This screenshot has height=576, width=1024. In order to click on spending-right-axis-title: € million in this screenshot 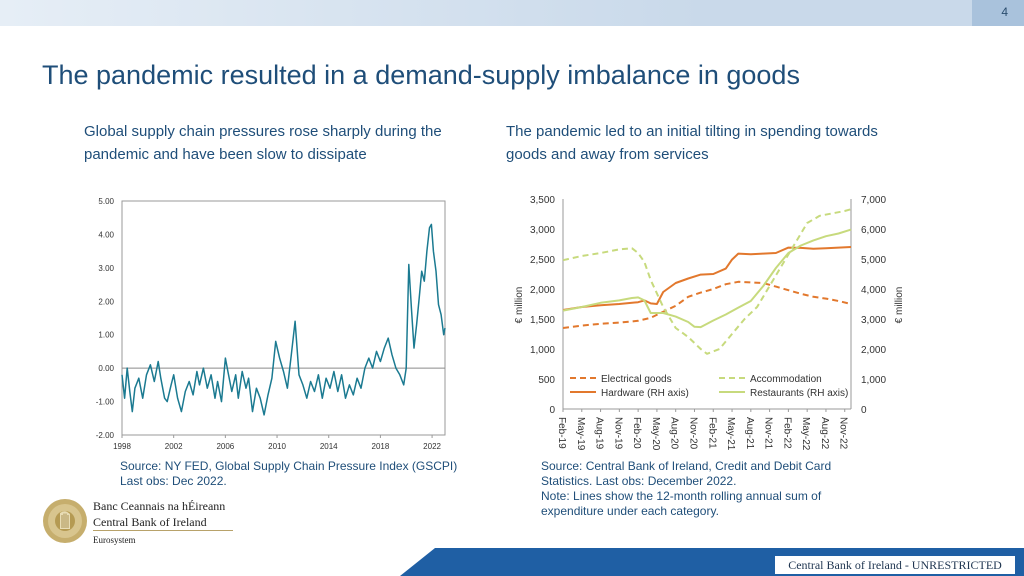, I will do `click(899, 305)`.